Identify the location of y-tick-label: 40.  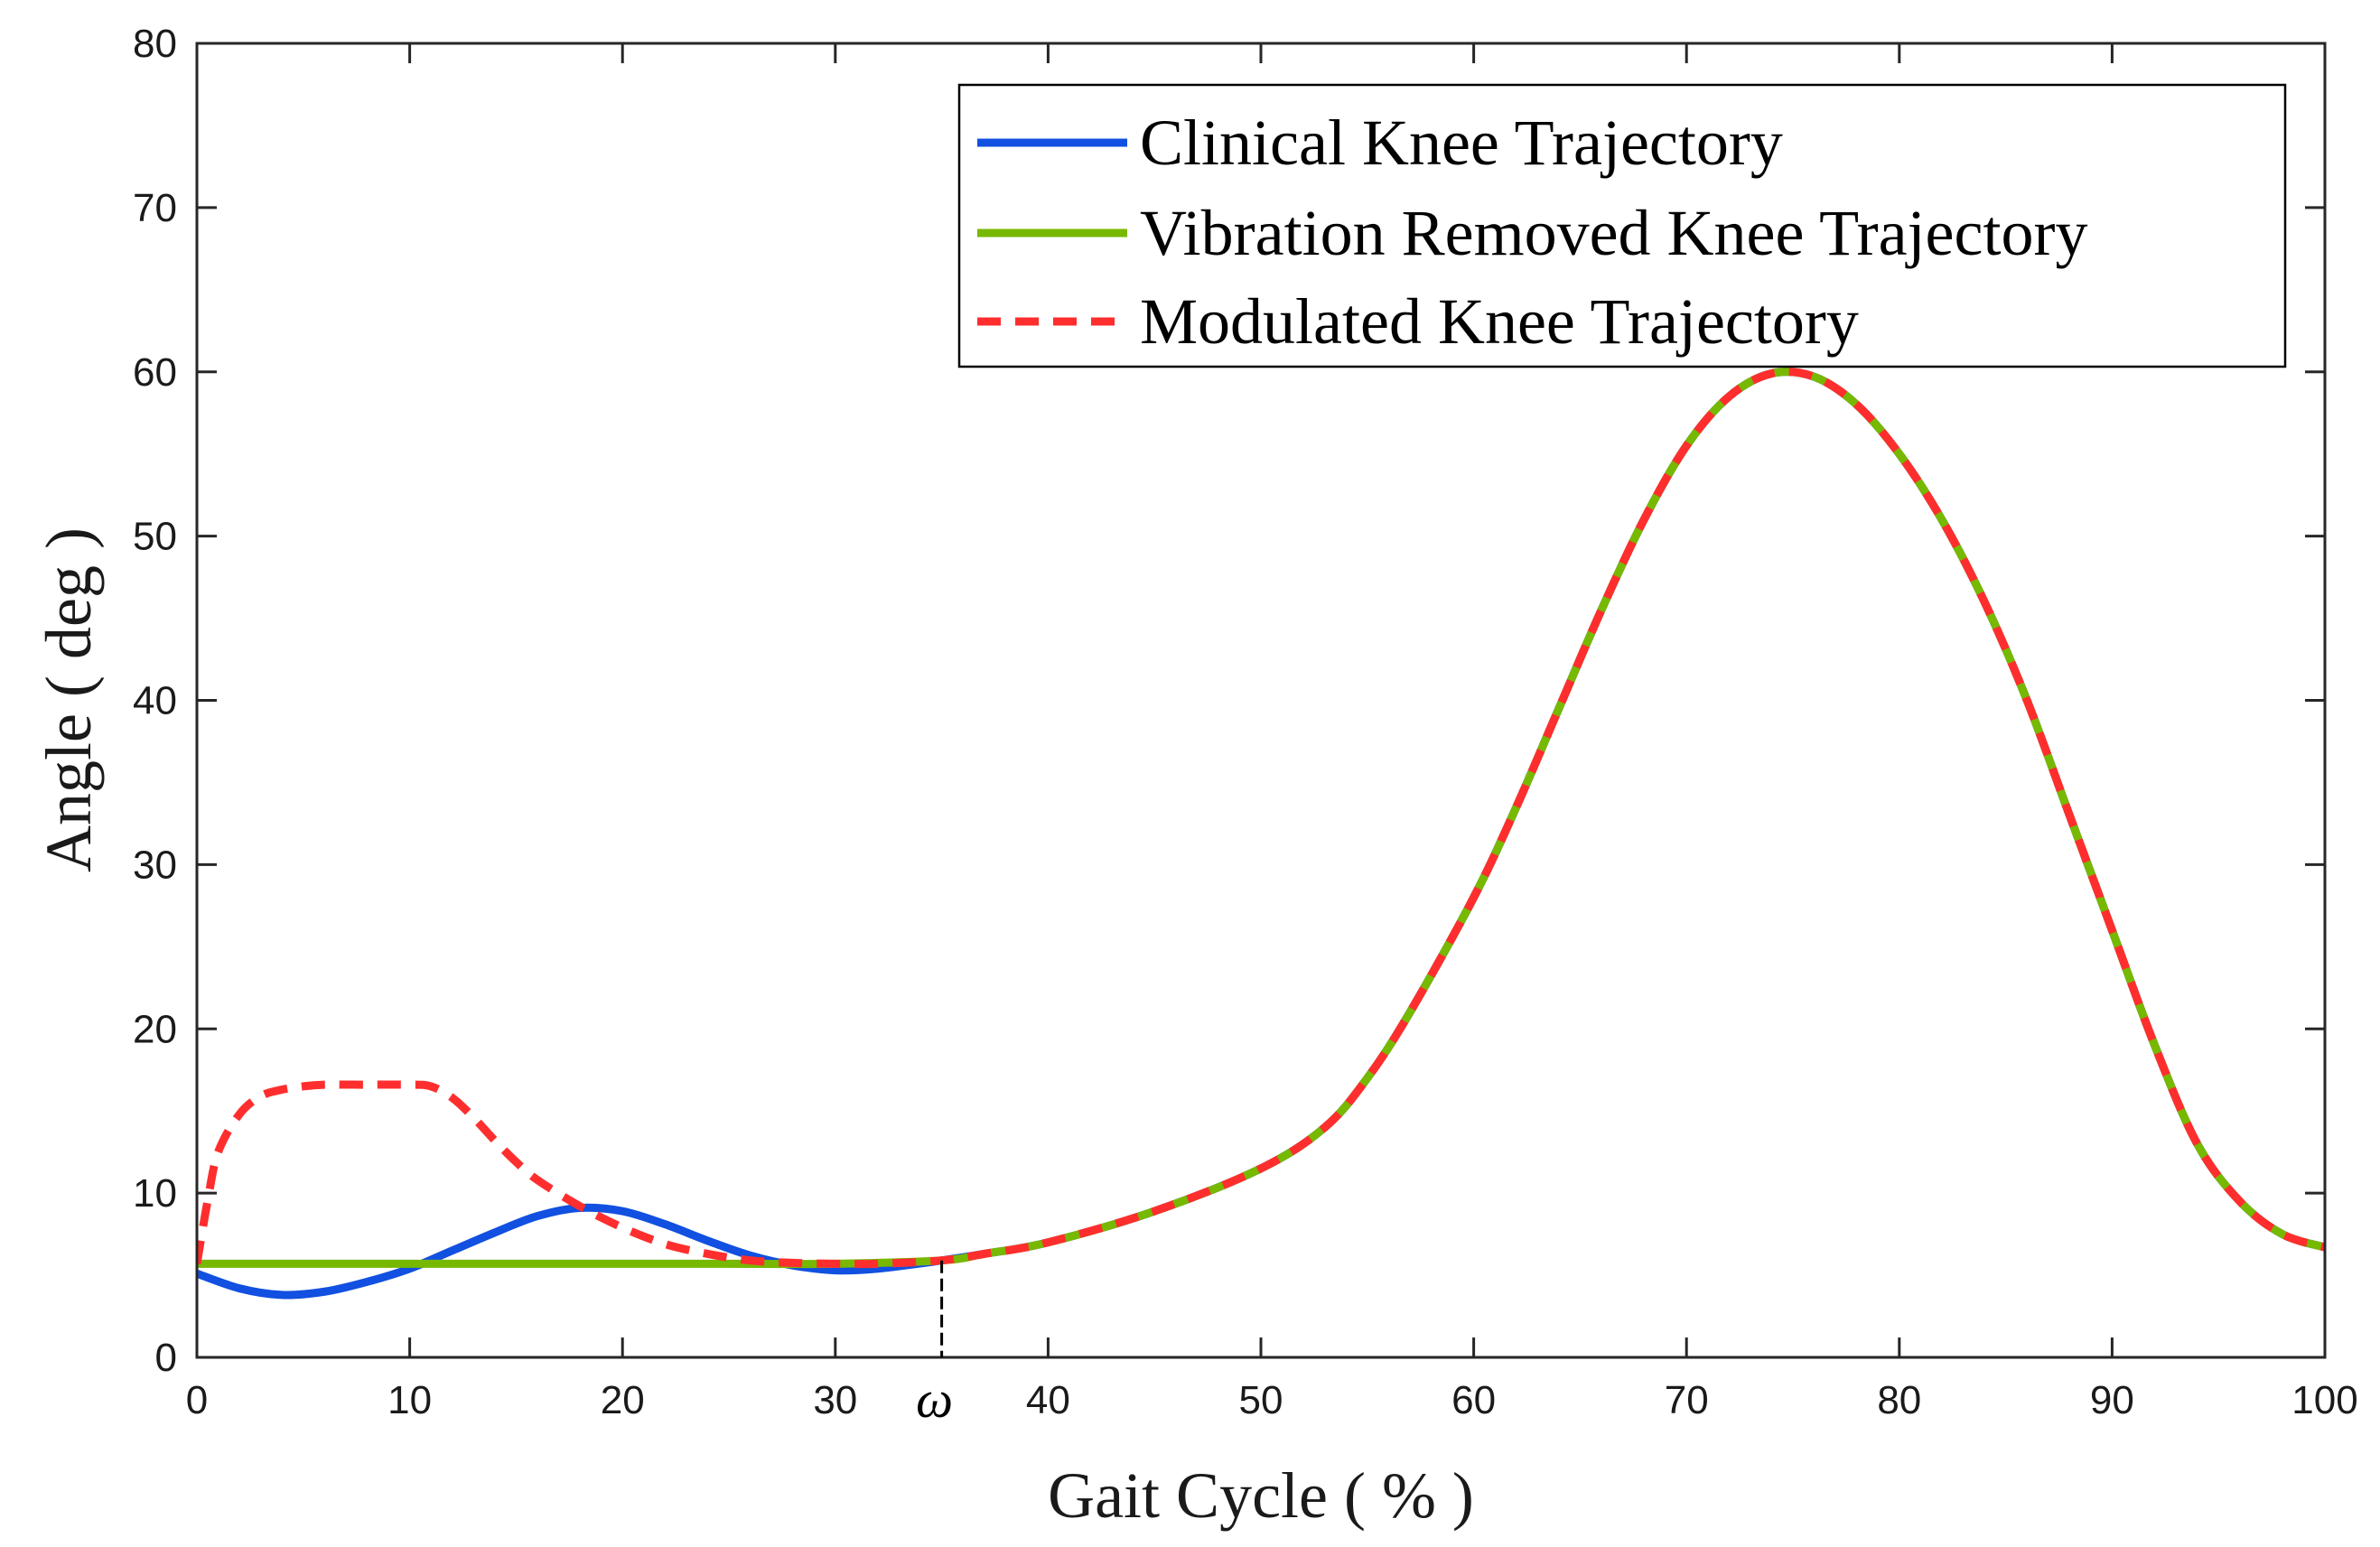
(155, 701).